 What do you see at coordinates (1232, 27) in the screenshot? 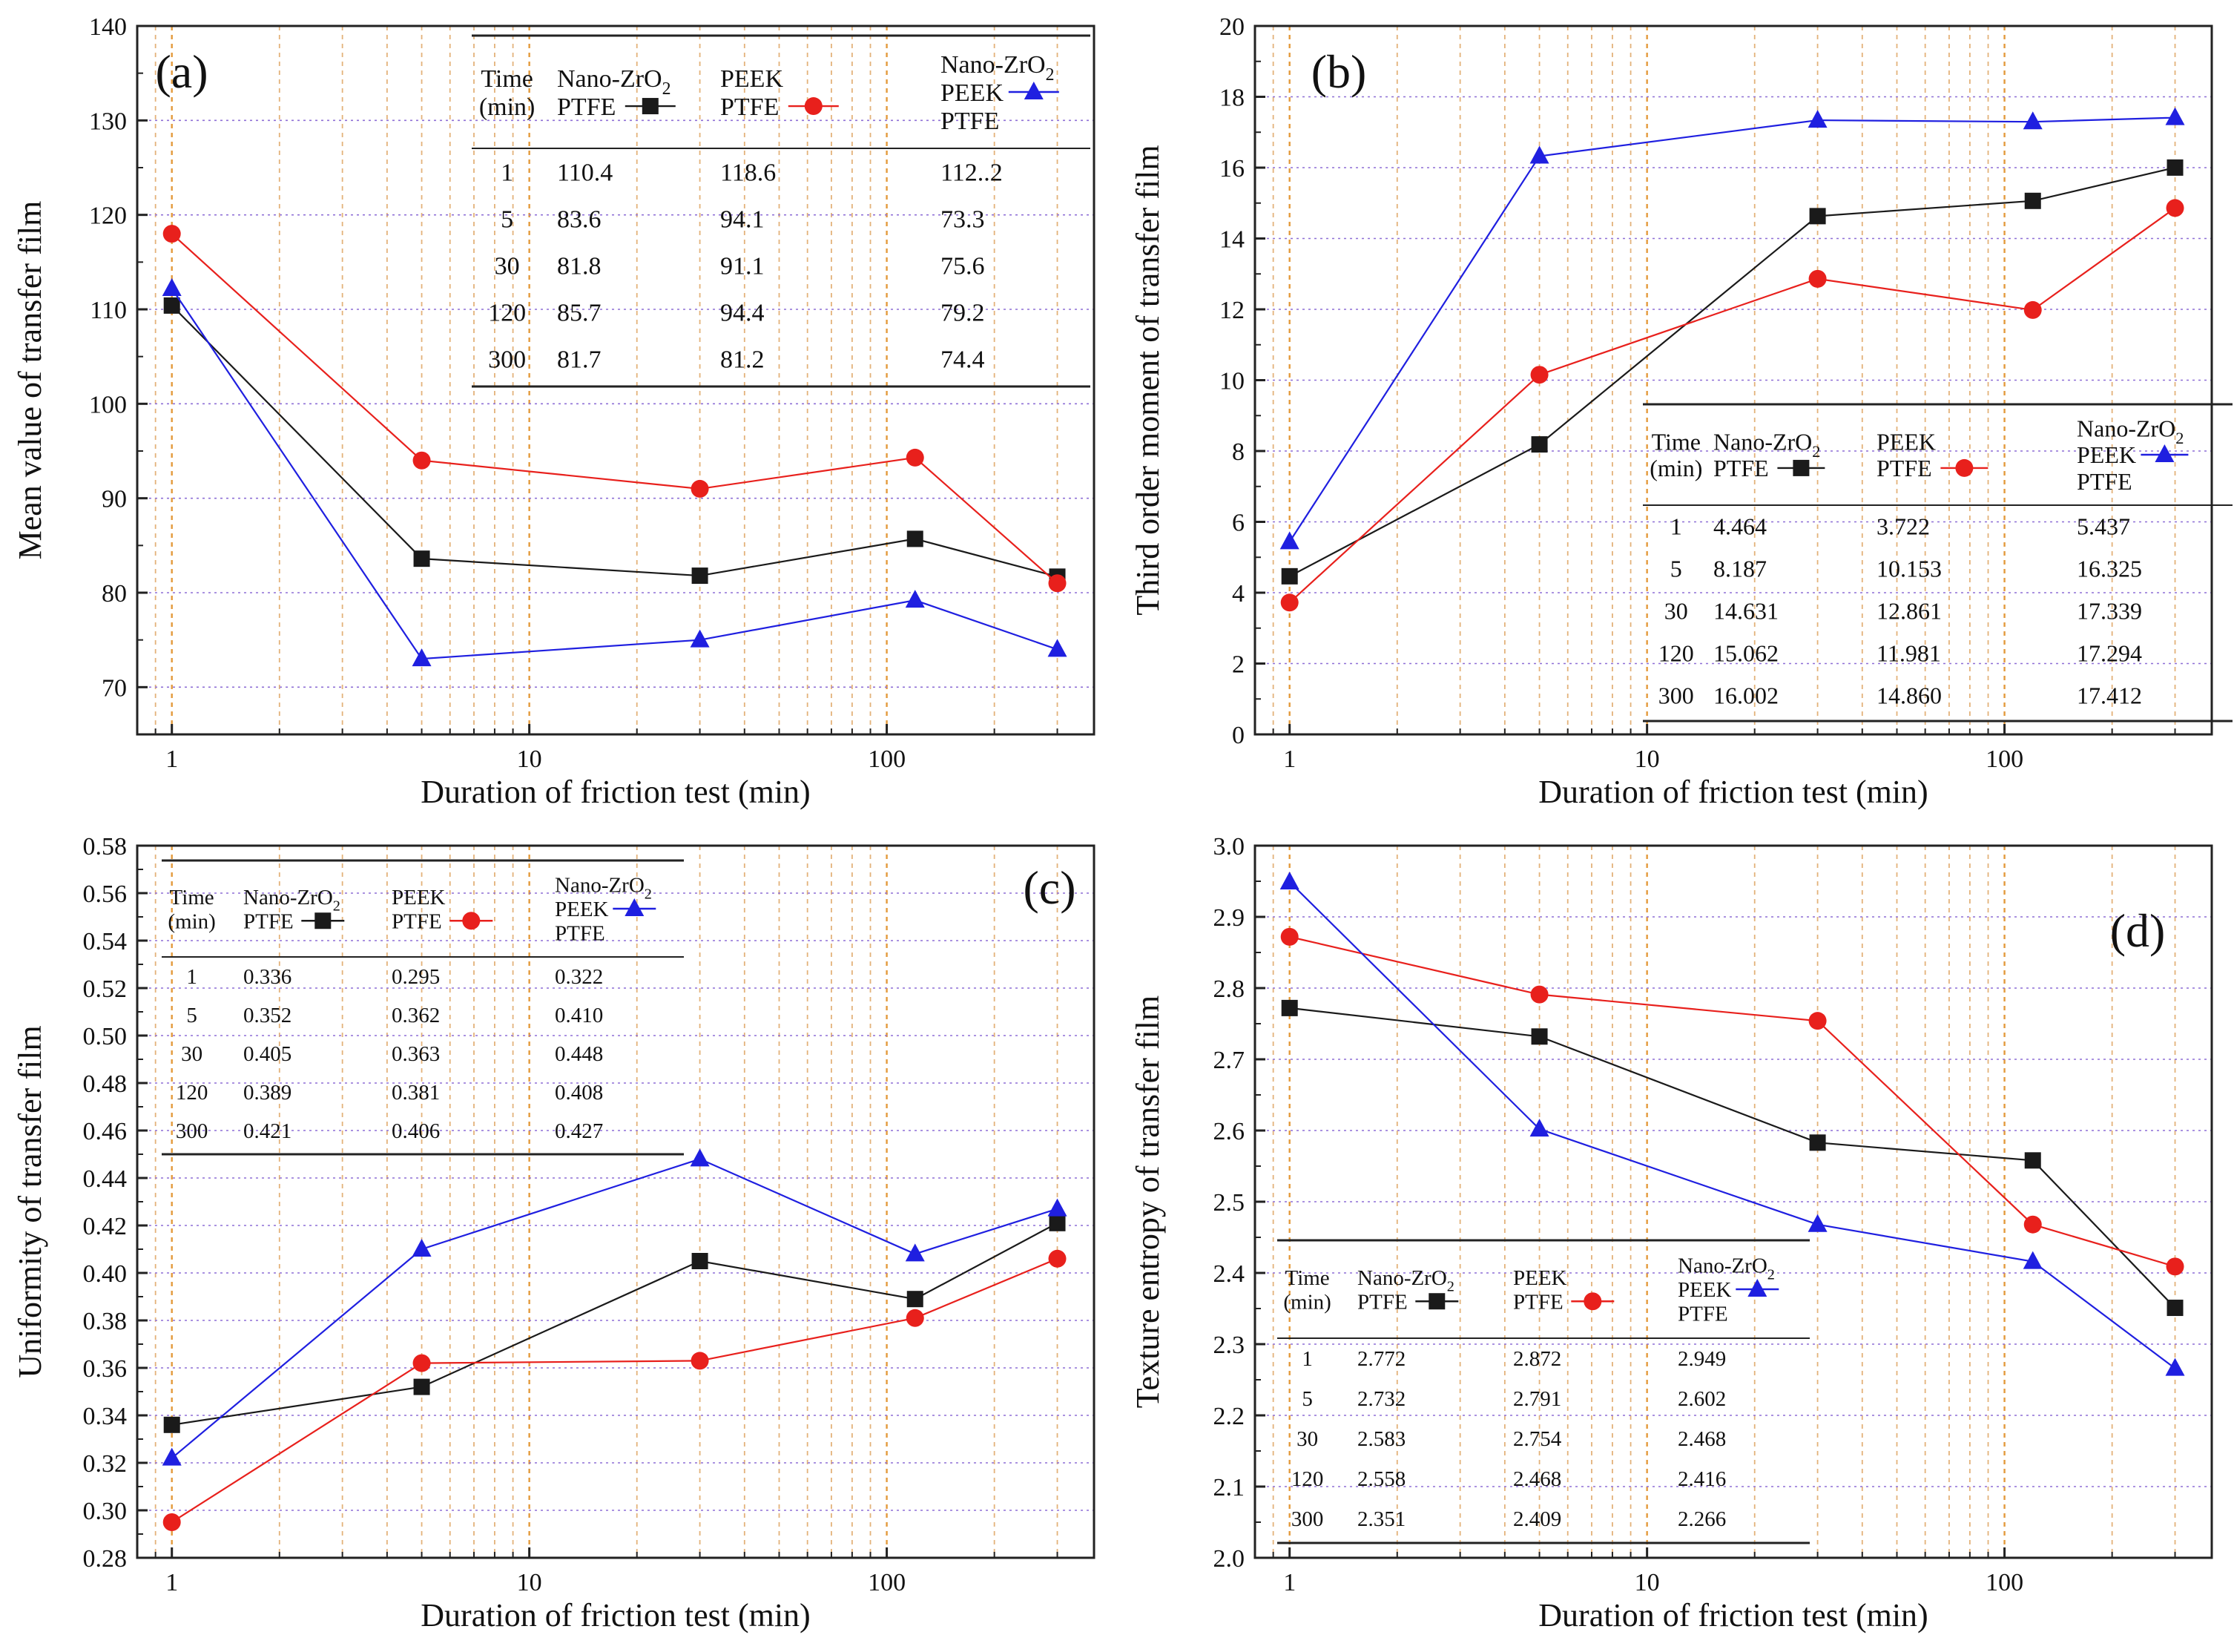
I see `y-tick-label: 20` at bounding box center [1232, 27].